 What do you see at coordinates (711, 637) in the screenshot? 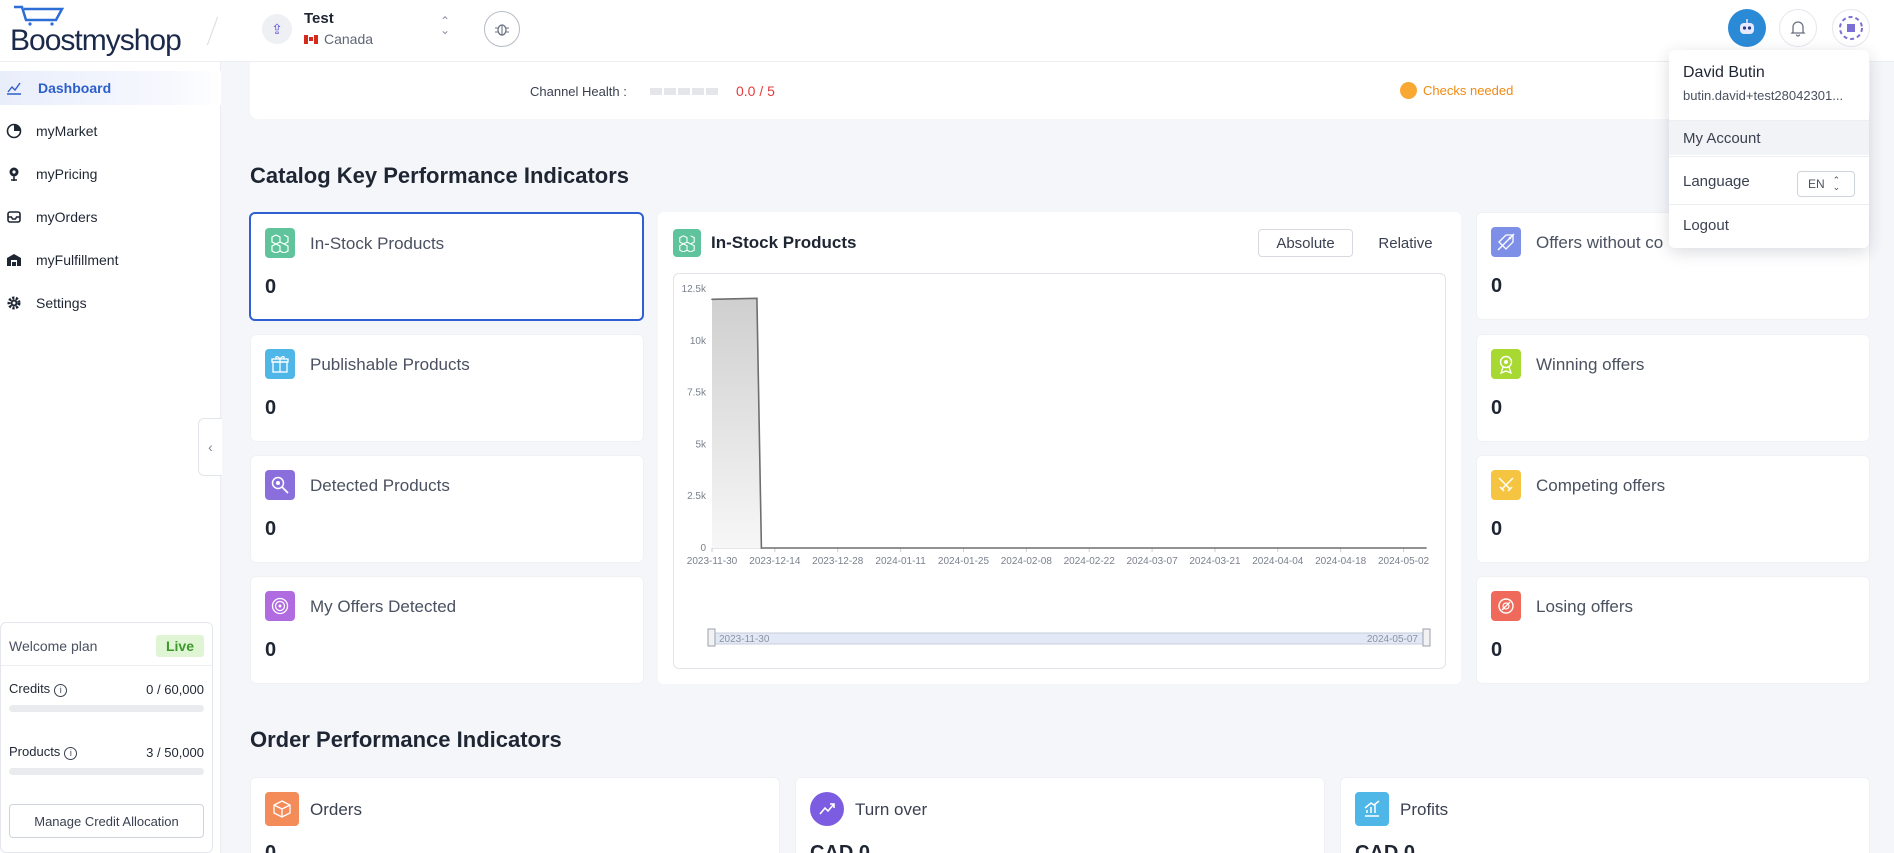
I see `range-handle-left` at bounding box center [711, 637].